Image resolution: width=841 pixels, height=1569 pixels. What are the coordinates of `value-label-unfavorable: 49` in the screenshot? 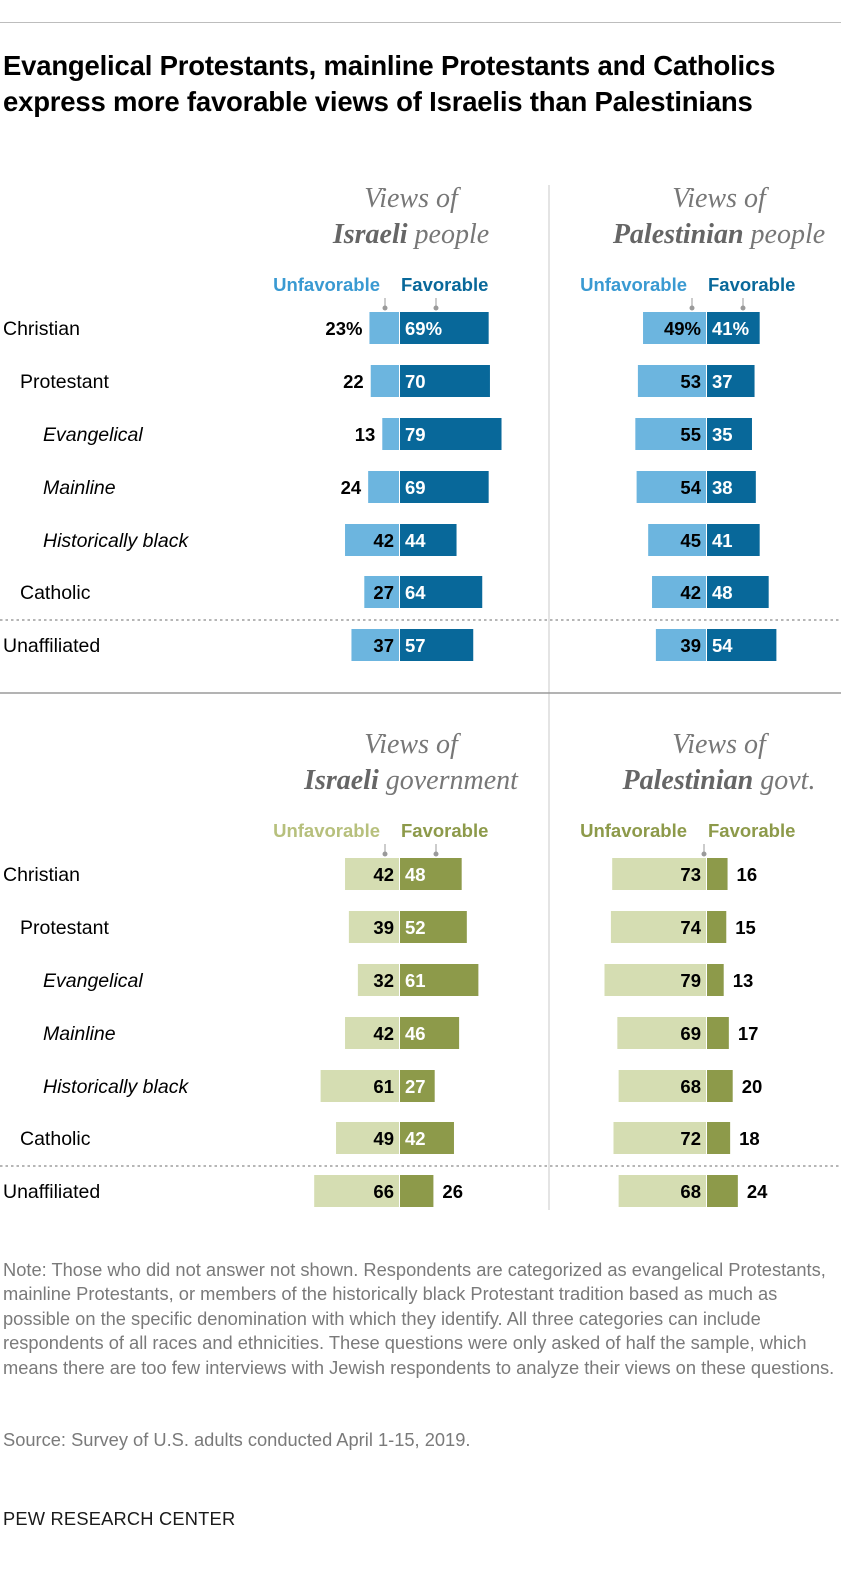 It's located at (383, 1138).